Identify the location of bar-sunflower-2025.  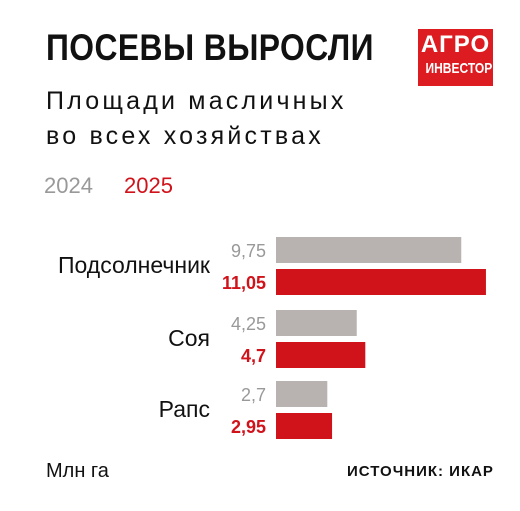
(381, 282).